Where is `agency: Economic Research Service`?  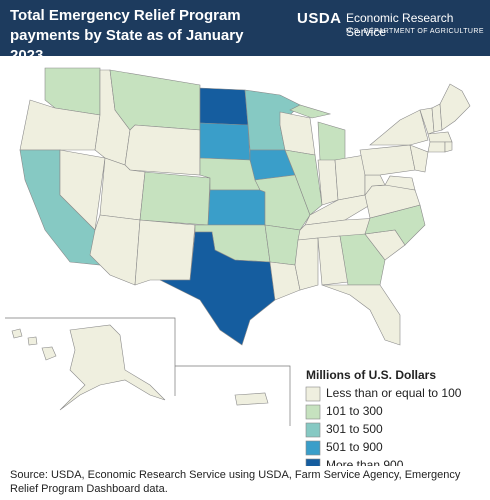 agency: Economic Research Service is located at coordinates (400, 25).